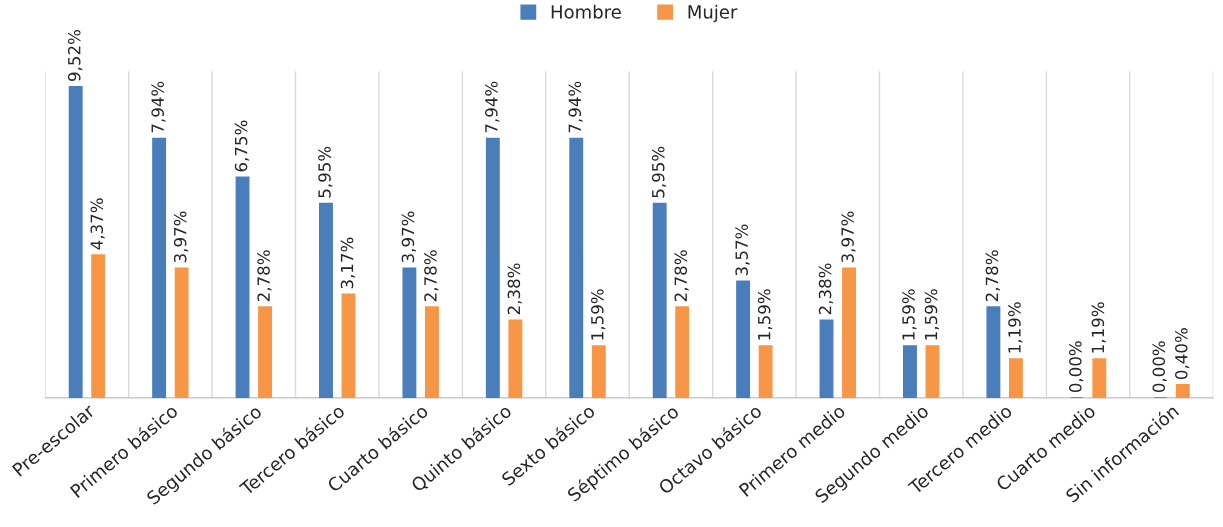  Describe the element at coordinates (1182, 354) in the screenshot. I see `data-label: 0,40%` at that location.